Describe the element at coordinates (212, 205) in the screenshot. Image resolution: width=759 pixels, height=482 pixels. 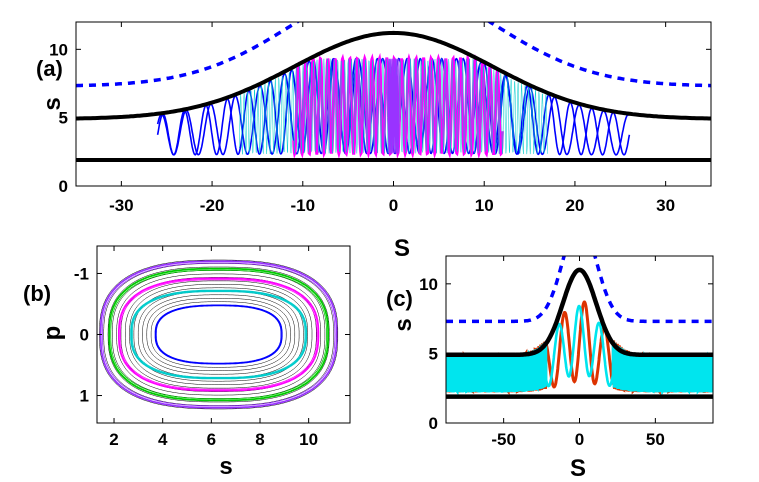
I see `x-tick-label: -20` at that location.